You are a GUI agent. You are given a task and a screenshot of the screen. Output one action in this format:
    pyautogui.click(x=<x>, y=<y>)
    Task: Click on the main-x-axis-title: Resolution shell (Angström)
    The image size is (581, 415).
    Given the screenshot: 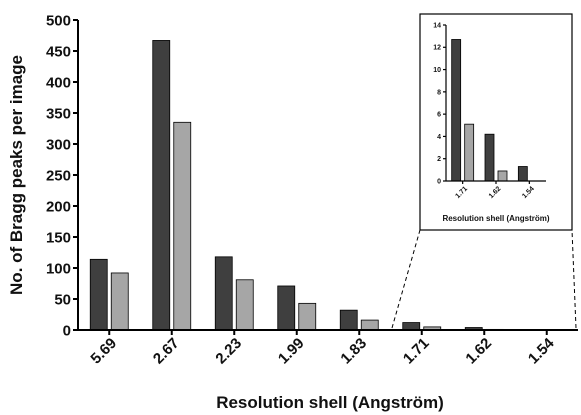 What is the action you would take?
    pyautogui.click(x=330, y=402)
    